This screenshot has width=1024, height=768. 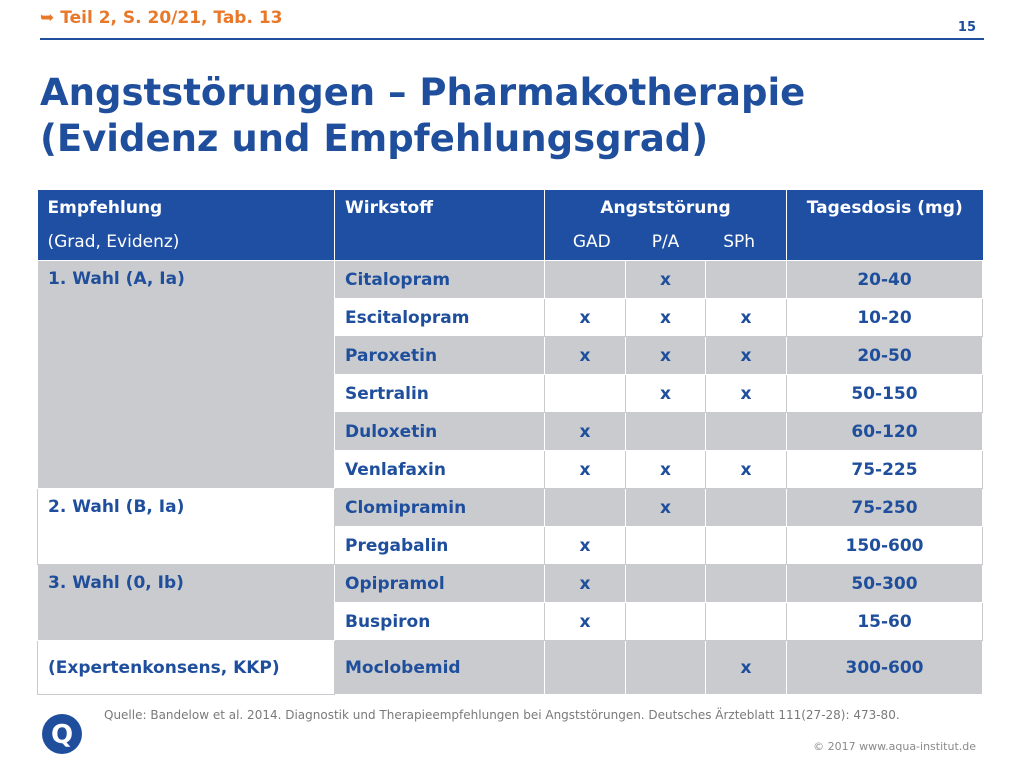 I want to click on page-number: 15, so click(x=966, y=27).